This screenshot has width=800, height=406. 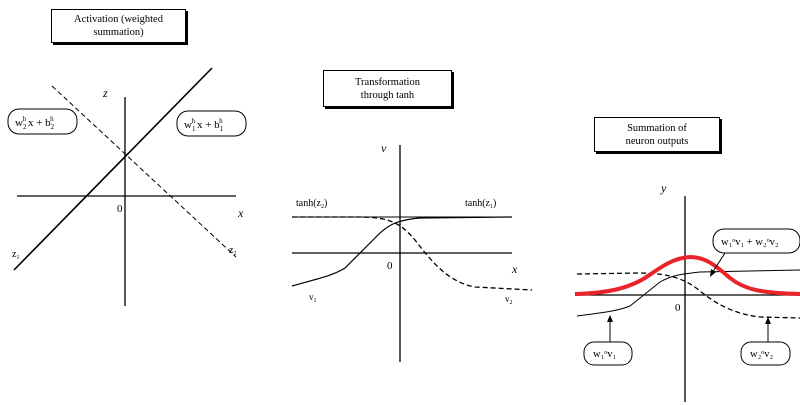 What do you see at coordinates (768, 320) in the screenshot?
I see `summation-w2v2-arrowhead` at bounding box center [768, 320].